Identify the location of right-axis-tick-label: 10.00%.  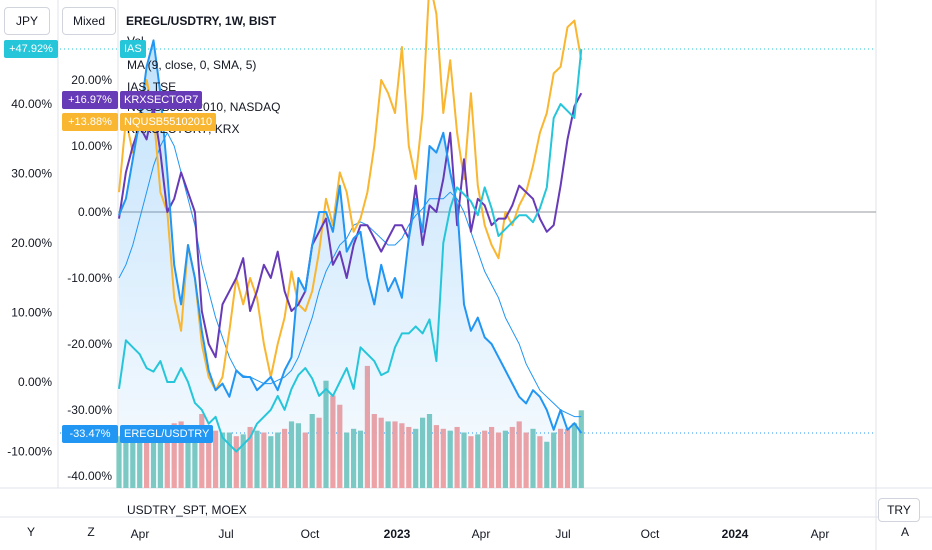
(91, 146).